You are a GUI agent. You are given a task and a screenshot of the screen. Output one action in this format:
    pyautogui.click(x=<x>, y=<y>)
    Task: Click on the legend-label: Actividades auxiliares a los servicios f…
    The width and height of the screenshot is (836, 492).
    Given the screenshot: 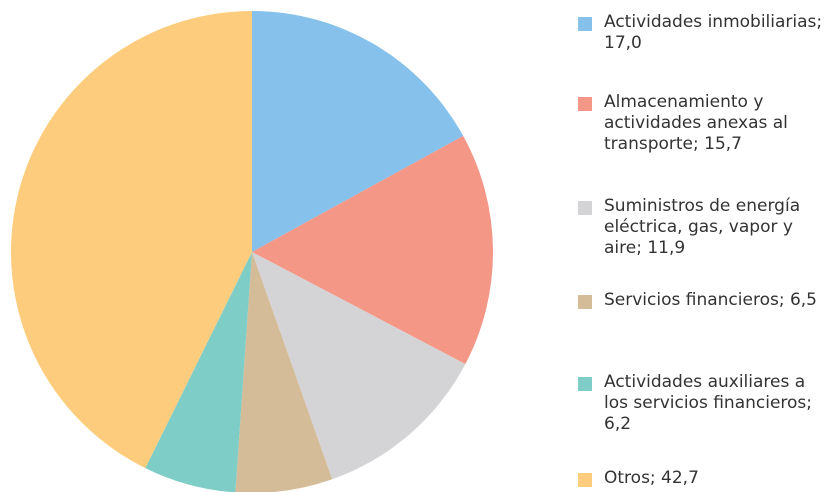 What is the action you would take?
    pyautogui.click(x=708, y=403)
    